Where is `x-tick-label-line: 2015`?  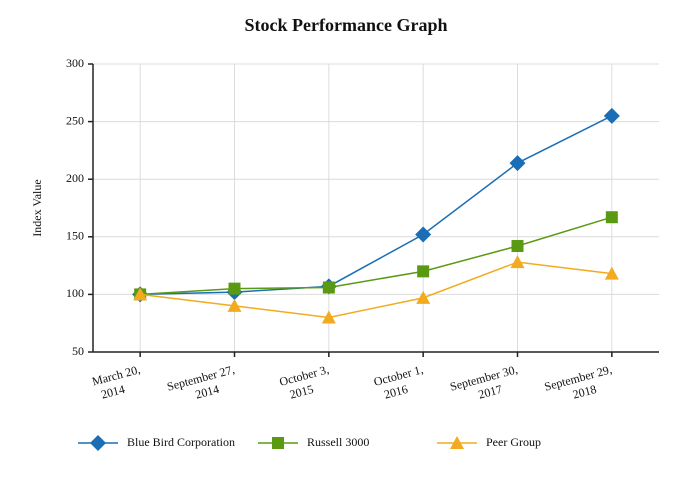
x-tick-label-line: 2015 is located at coordinates (301, 392).